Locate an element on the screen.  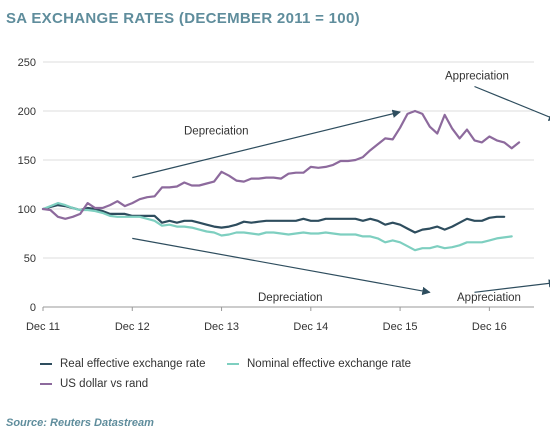
source-note: Source: Reuters Datastream is located at coordinates (80, 423).